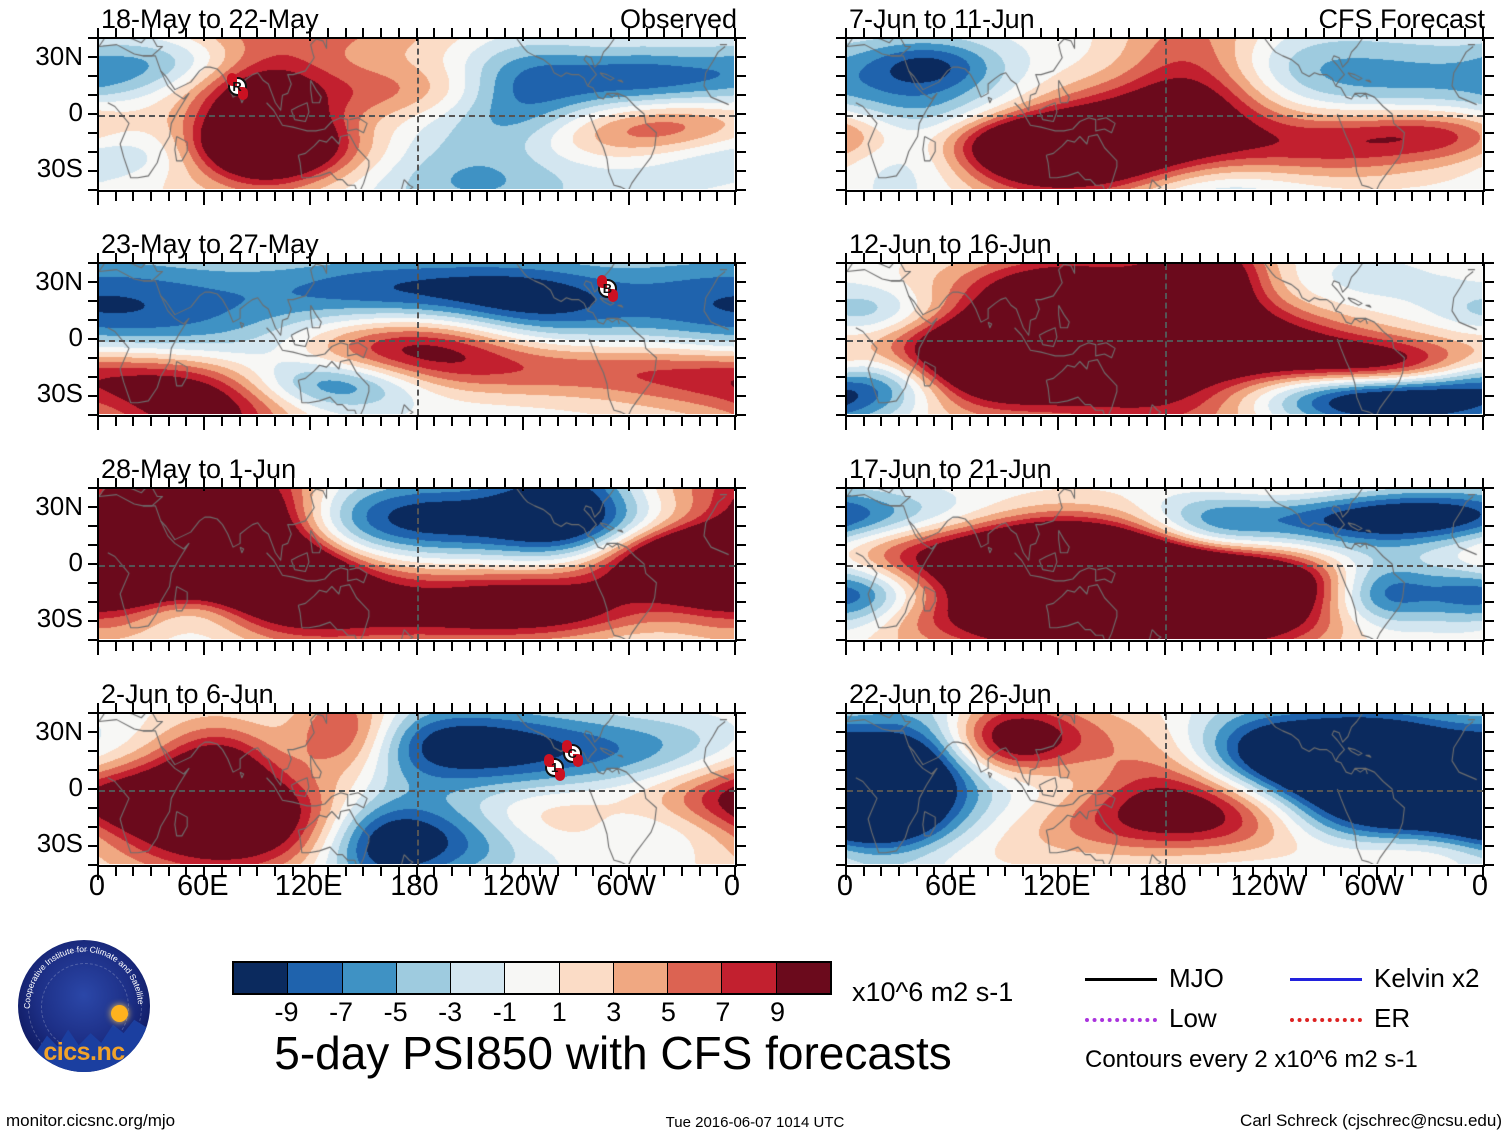 The height and width of the screenshot is (1137, 1510). What do you see at coordinates (1371, 1120) in the screenshot?
I see `footer-author: Carl Schreck (cjschrec@ncsu.edu)` at bounding box center [1371, 1120].